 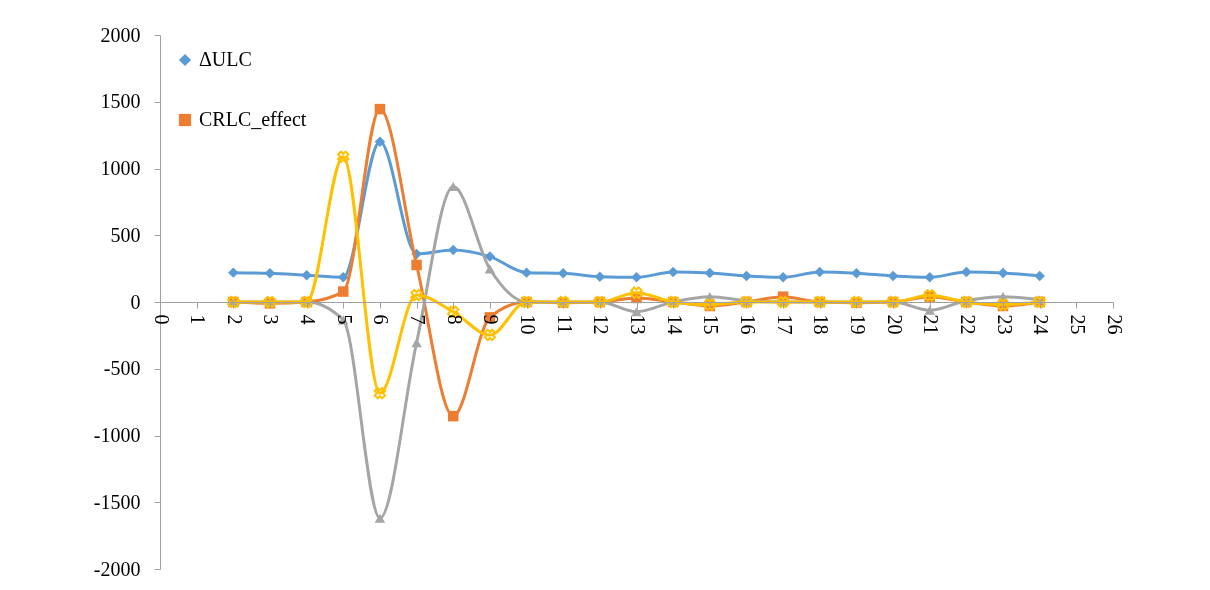 What do you see at coordinates (117, 501) in the screenshot?
I see `y-tick-label: -1500` at bounding box center [117, 501].